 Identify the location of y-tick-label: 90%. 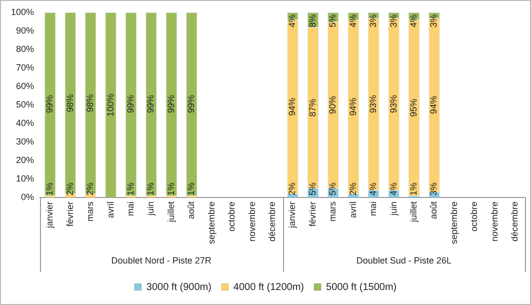
(25, 30).